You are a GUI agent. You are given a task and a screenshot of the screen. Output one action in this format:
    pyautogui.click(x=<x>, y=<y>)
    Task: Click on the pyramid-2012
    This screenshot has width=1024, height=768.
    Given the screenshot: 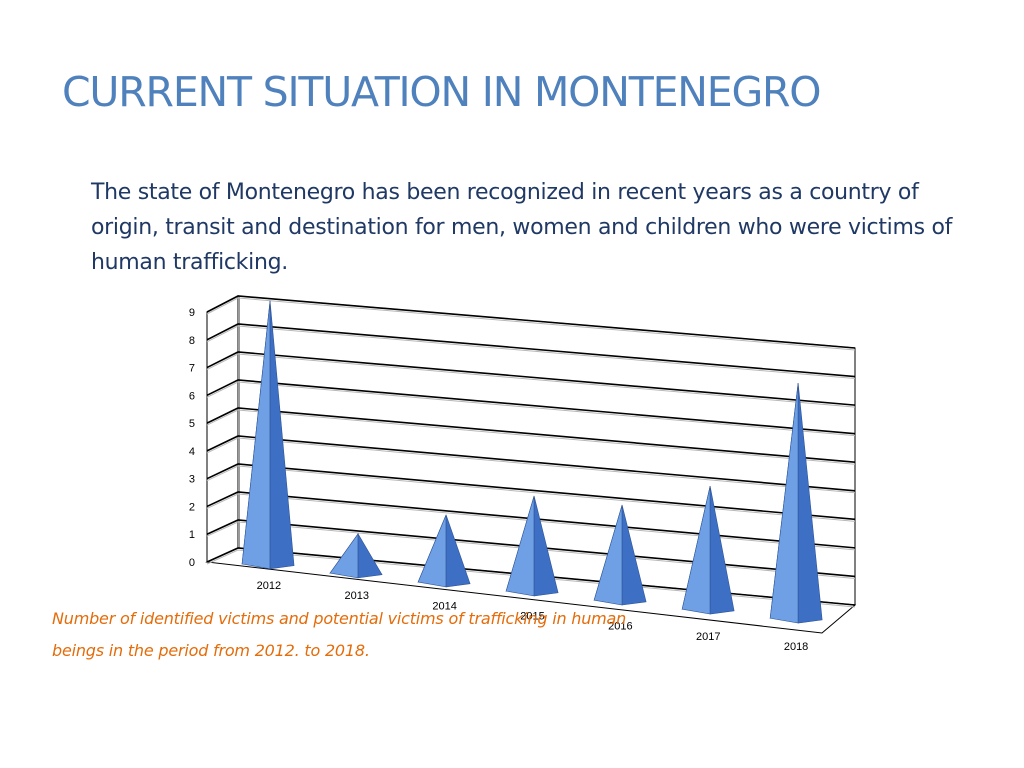 What is the action you would take?
    pyautogui.click(x=268, y=435)
    